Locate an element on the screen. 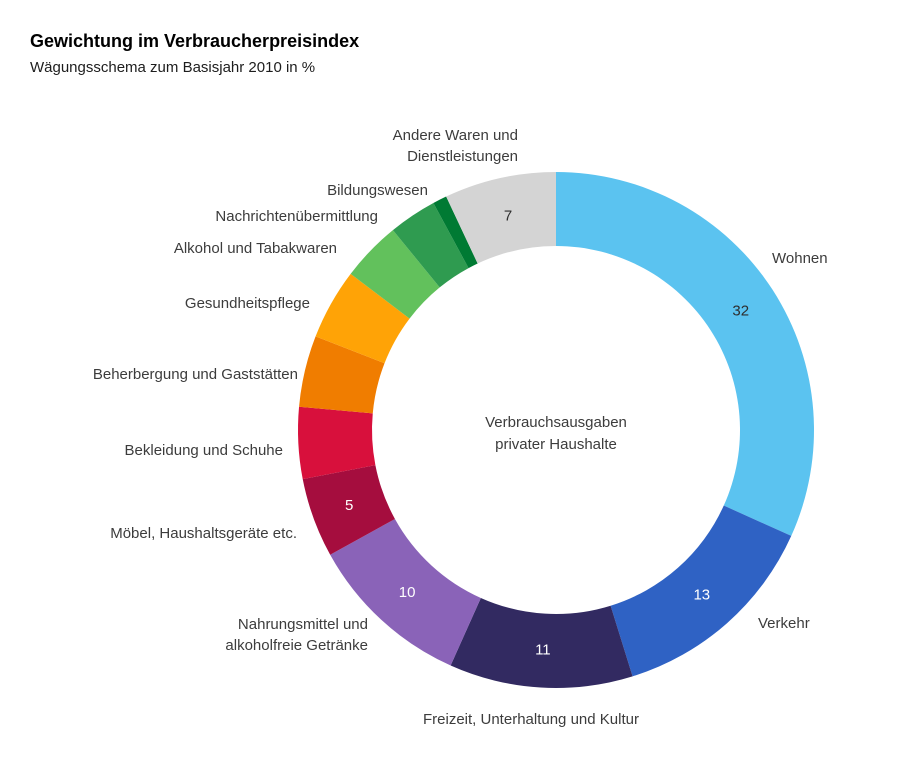 This screenshot has width=900, height=757. chart-subtitle: Wägungsschema zum Basisjahr 2010 in % is located at coordinates (173, 67).